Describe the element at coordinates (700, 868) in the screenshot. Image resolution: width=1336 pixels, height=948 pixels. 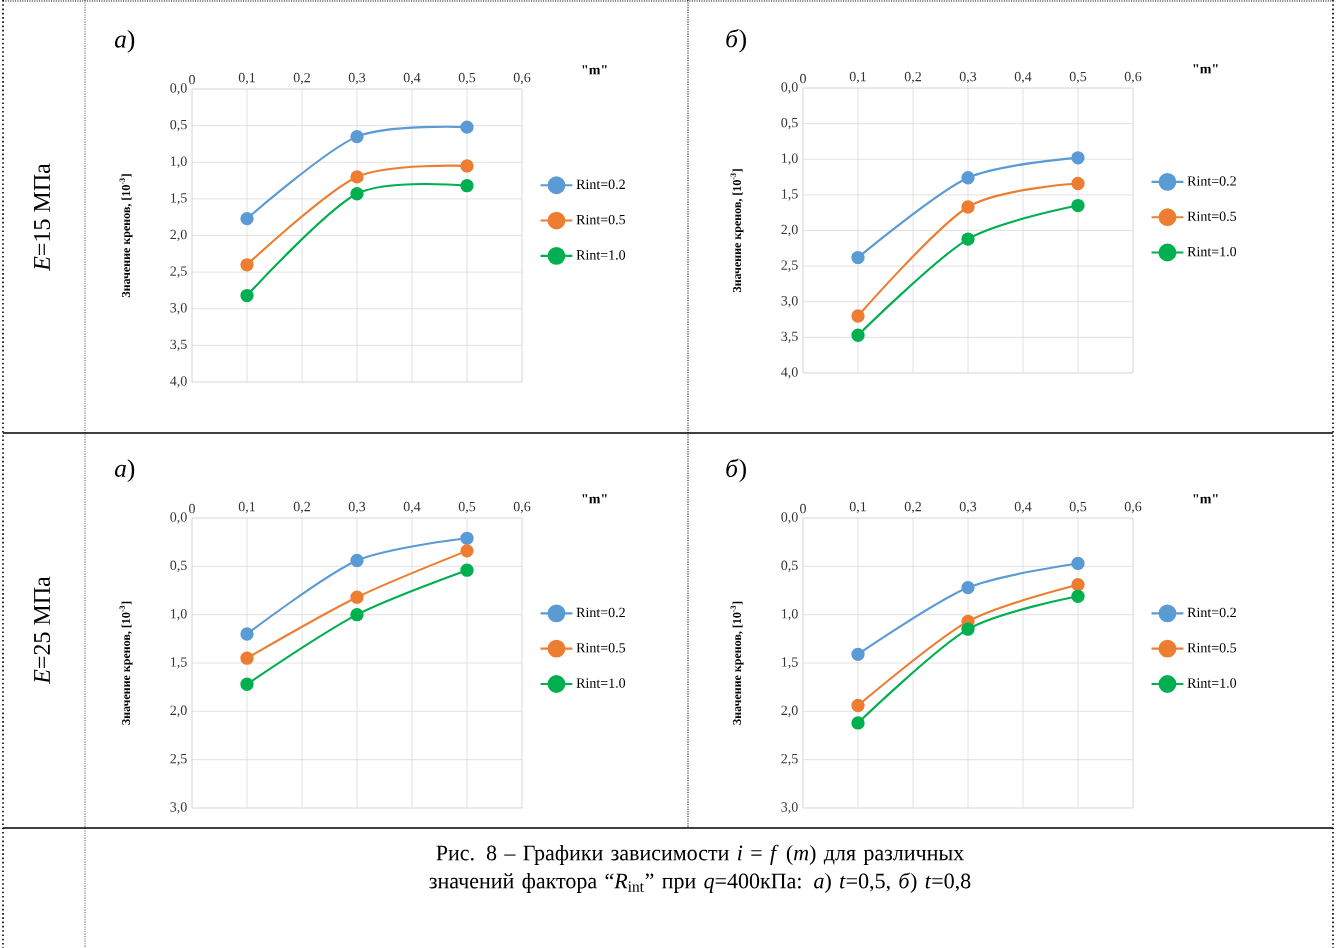
I see `text: Рис. 8 – Графики зависимости i = f (m) для различных значений фактора “R$_{int}$” при q=400кПа: а) t=0,5, б) t=0,8` at that location.